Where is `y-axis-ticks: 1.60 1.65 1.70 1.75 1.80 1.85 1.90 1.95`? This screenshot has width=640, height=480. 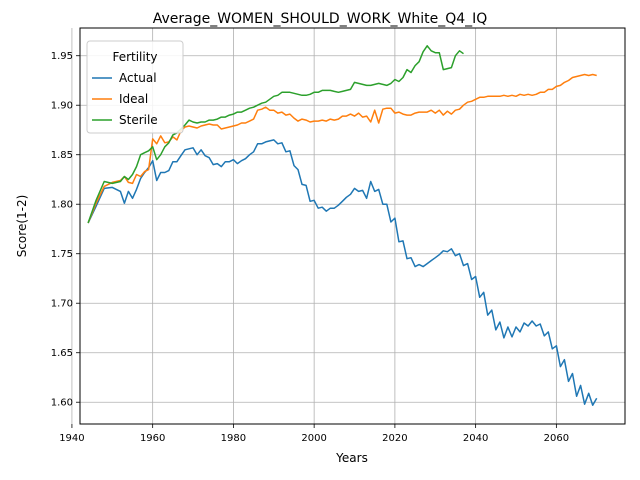 y-axis-ticks: 1.60 1.65 1.70 1.75 1.80 1.85 1.90 1.95 is located at coordinates (65, 230).